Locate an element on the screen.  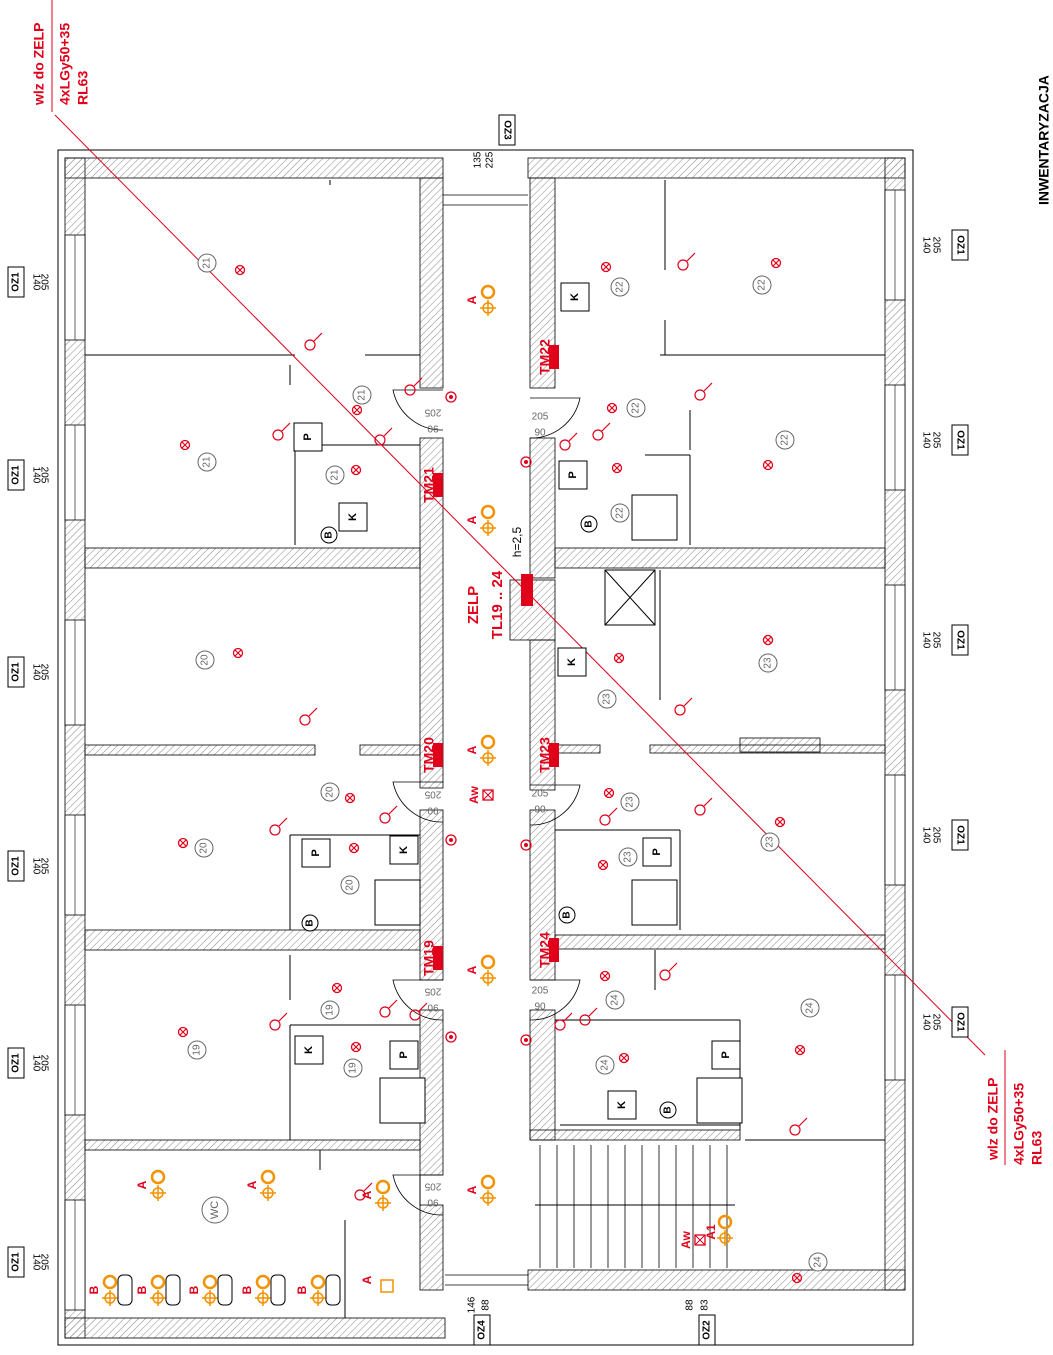
room-number: 20 is located at coordinates (205, 660).